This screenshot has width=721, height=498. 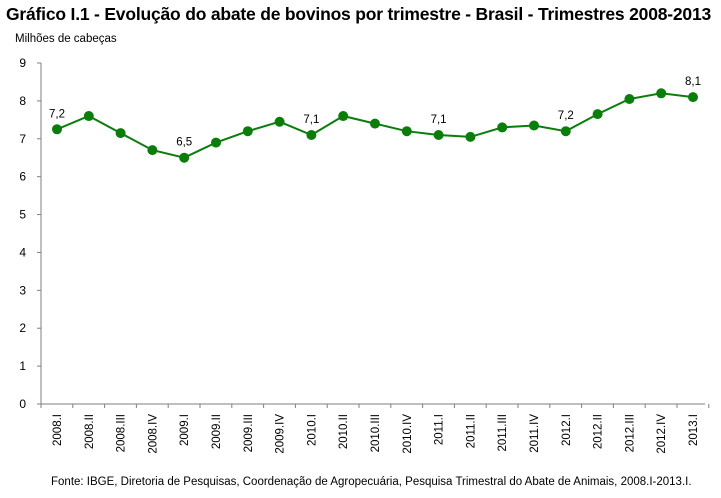 I want to click on x-tick-label: 2011.I, so click(x=440, y=429).